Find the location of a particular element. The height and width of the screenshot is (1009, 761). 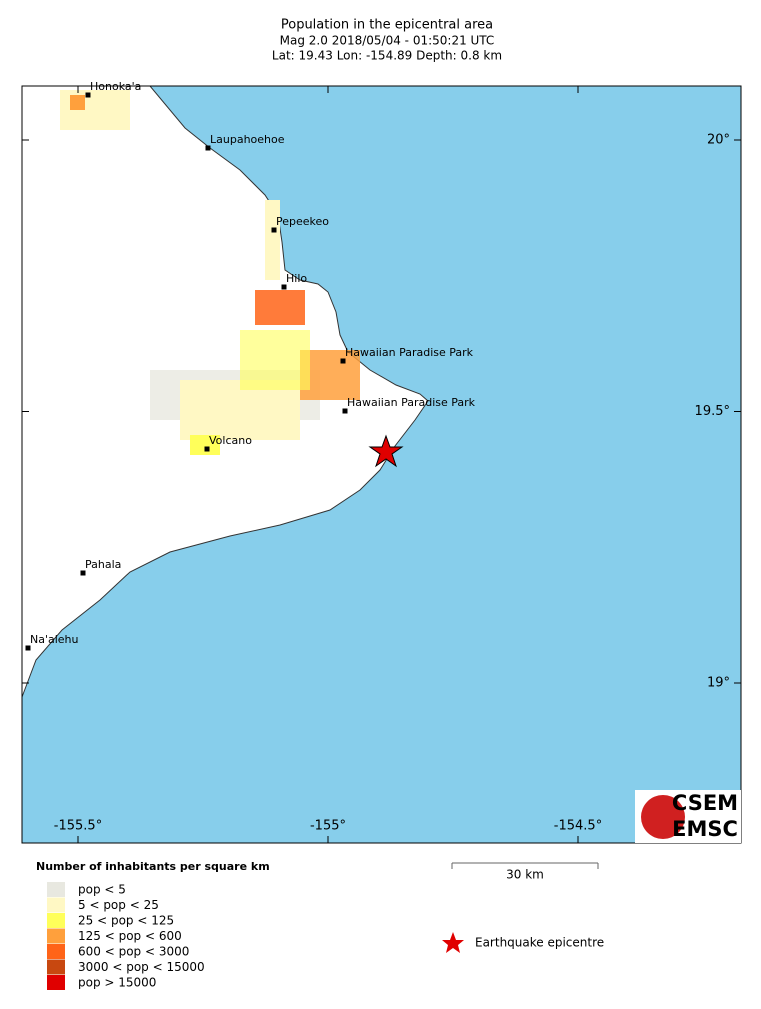

epicentre-label: Earthquake epicentre is located at coordinates (539, 943).